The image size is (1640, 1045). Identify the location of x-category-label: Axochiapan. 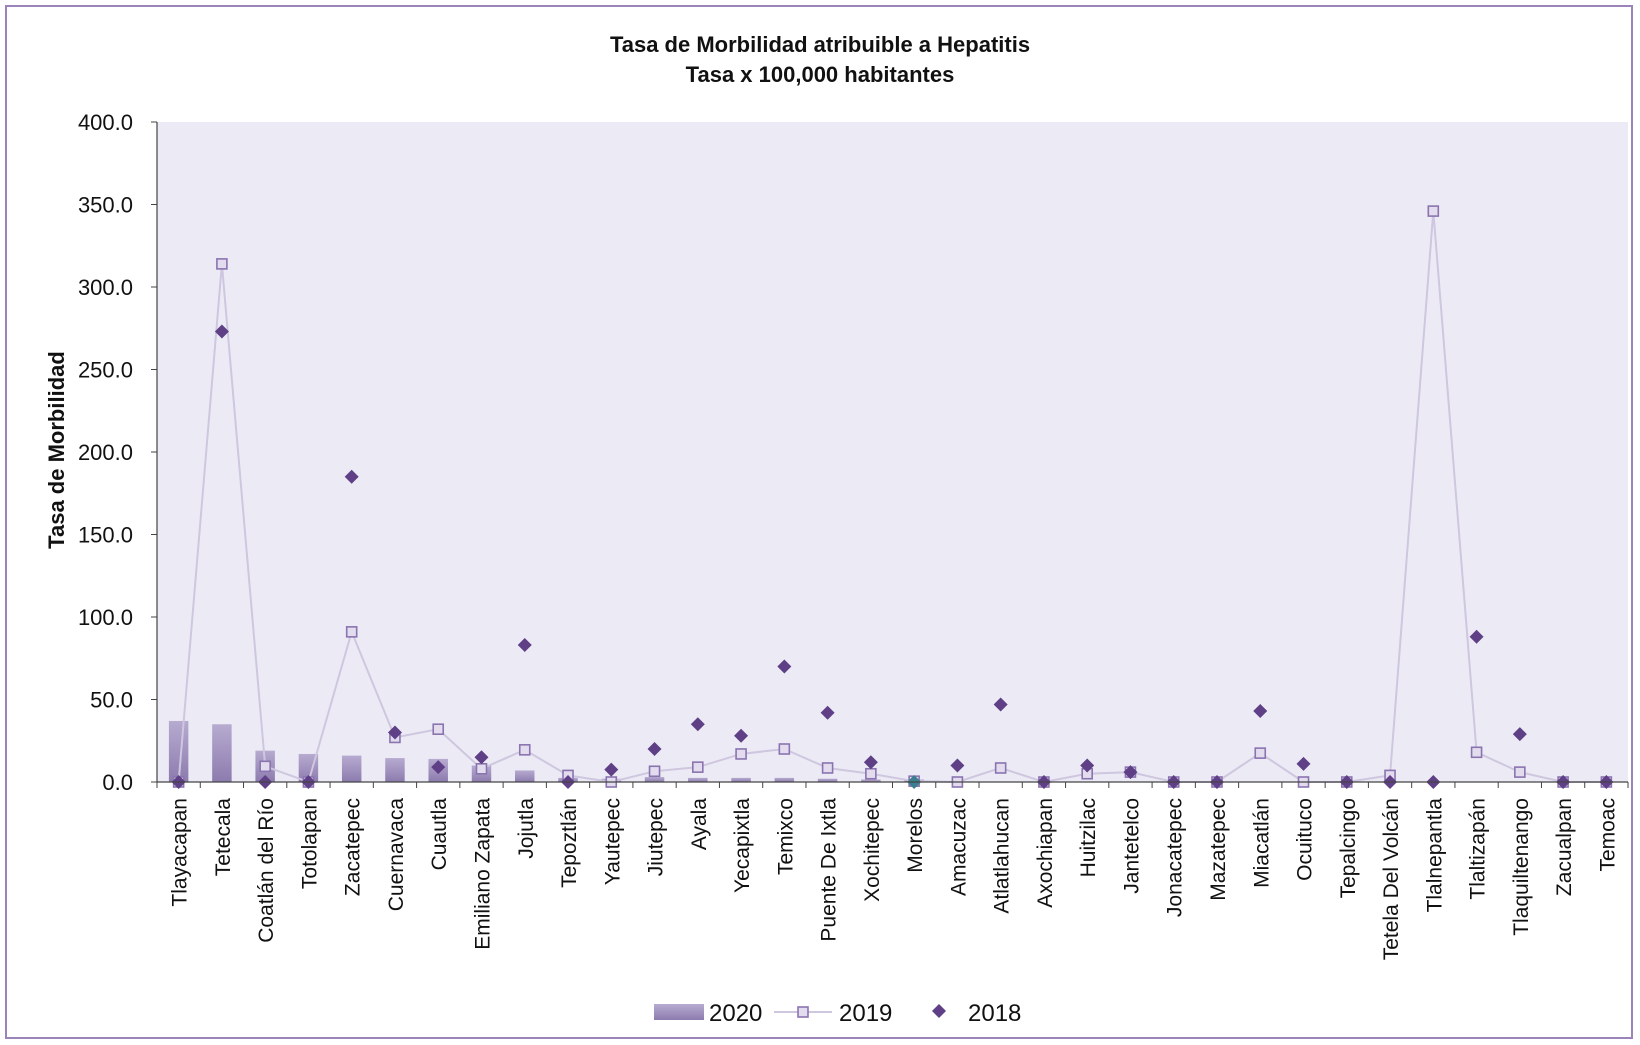
(1045, 853).